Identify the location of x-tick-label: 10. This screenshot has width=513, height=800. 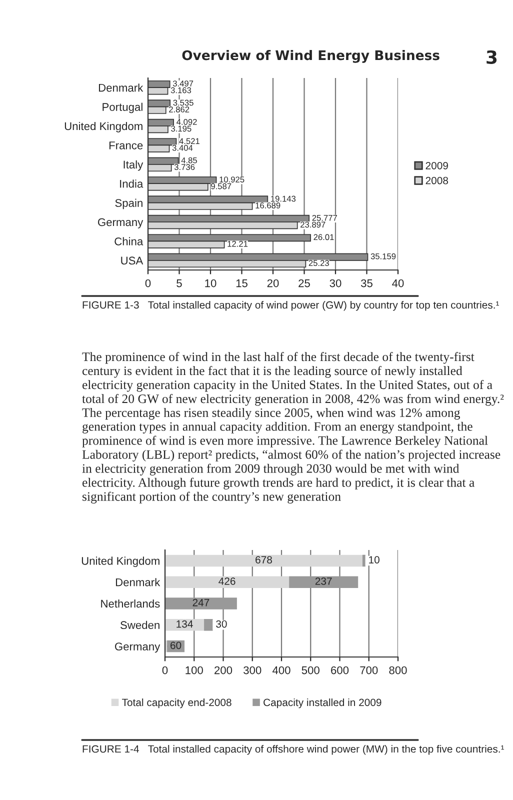
(210, 283).